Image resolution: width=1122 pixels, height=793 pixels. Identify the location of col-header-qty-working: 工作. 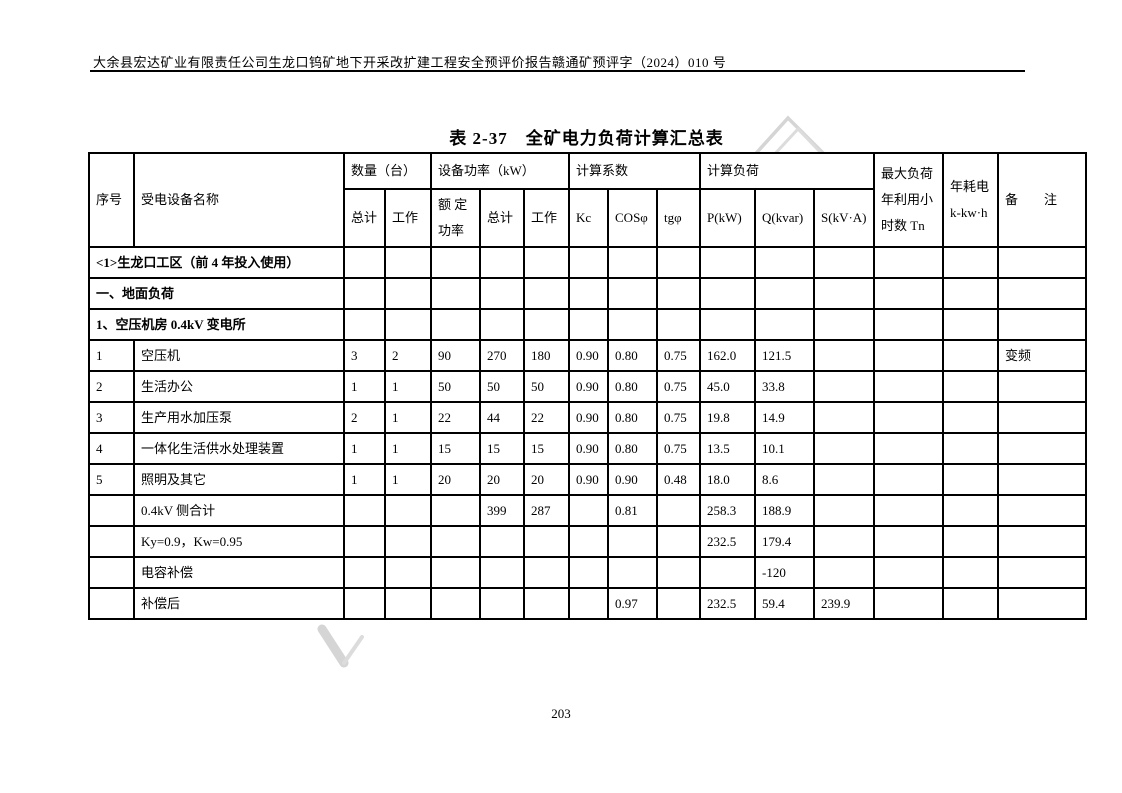
(408, 218).